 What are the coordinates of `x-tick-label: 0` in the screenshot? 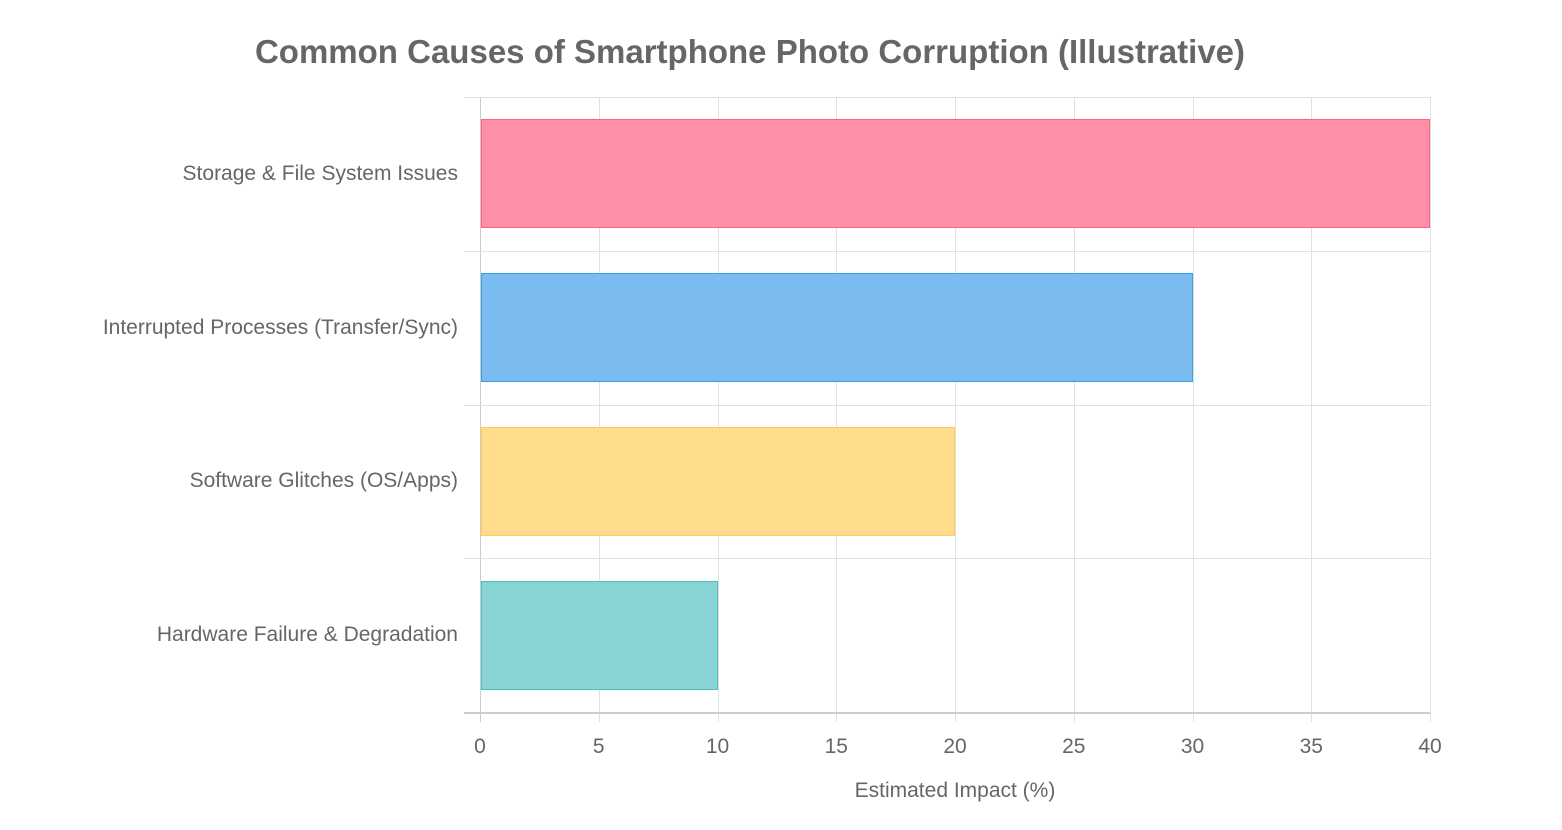 It's located at (480, 746).